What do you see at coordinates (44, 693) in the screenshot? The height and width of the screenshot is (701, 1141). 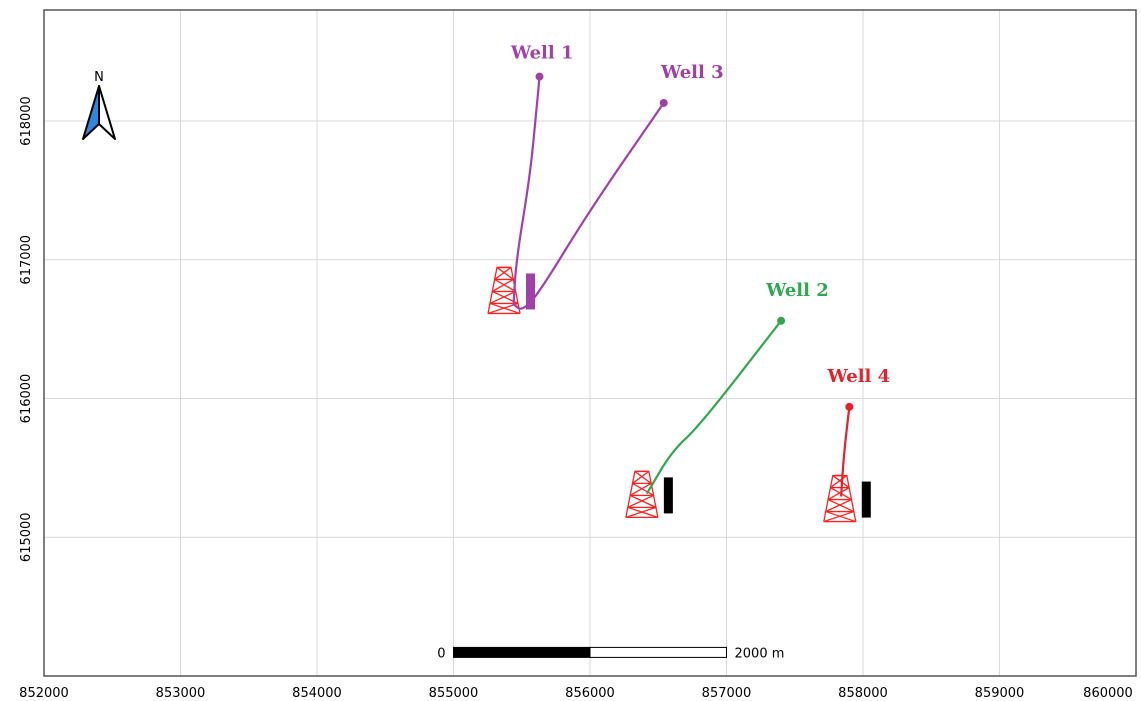 I see `x-tick-label: 852000` at bounding box center [44, 693].